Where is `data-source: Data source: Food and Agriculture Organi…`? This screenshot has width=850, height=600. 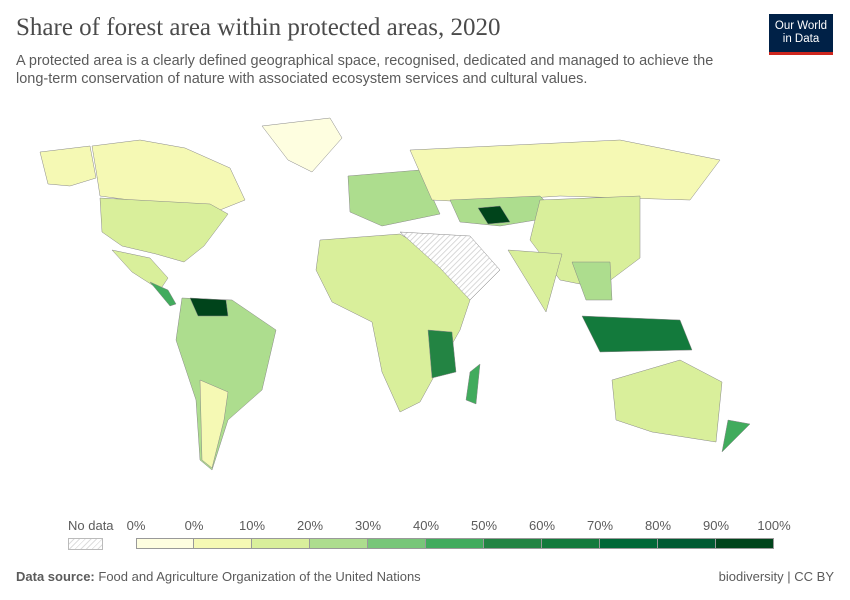
data-source: Data source: Food and Agriculture Organi… is located at coordinates (218, 576).